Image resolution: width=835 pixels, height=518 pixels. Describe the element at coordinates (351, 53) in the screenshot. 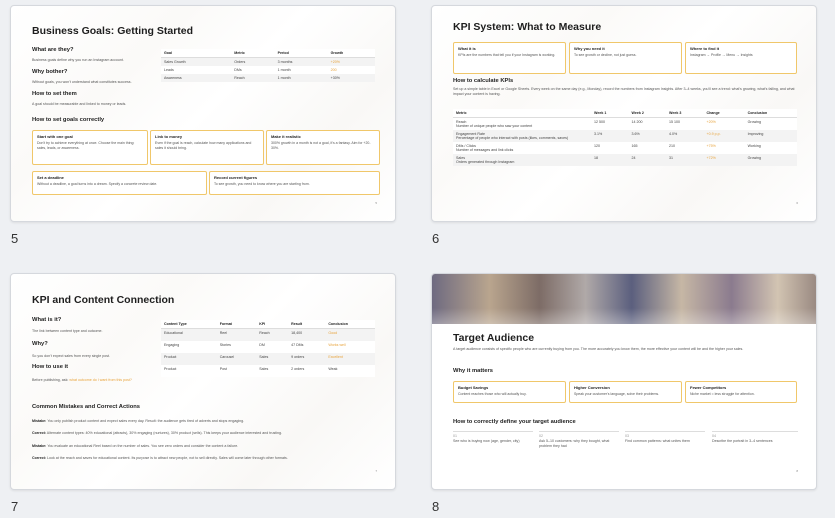

I see `table-header: Growth` at that location.